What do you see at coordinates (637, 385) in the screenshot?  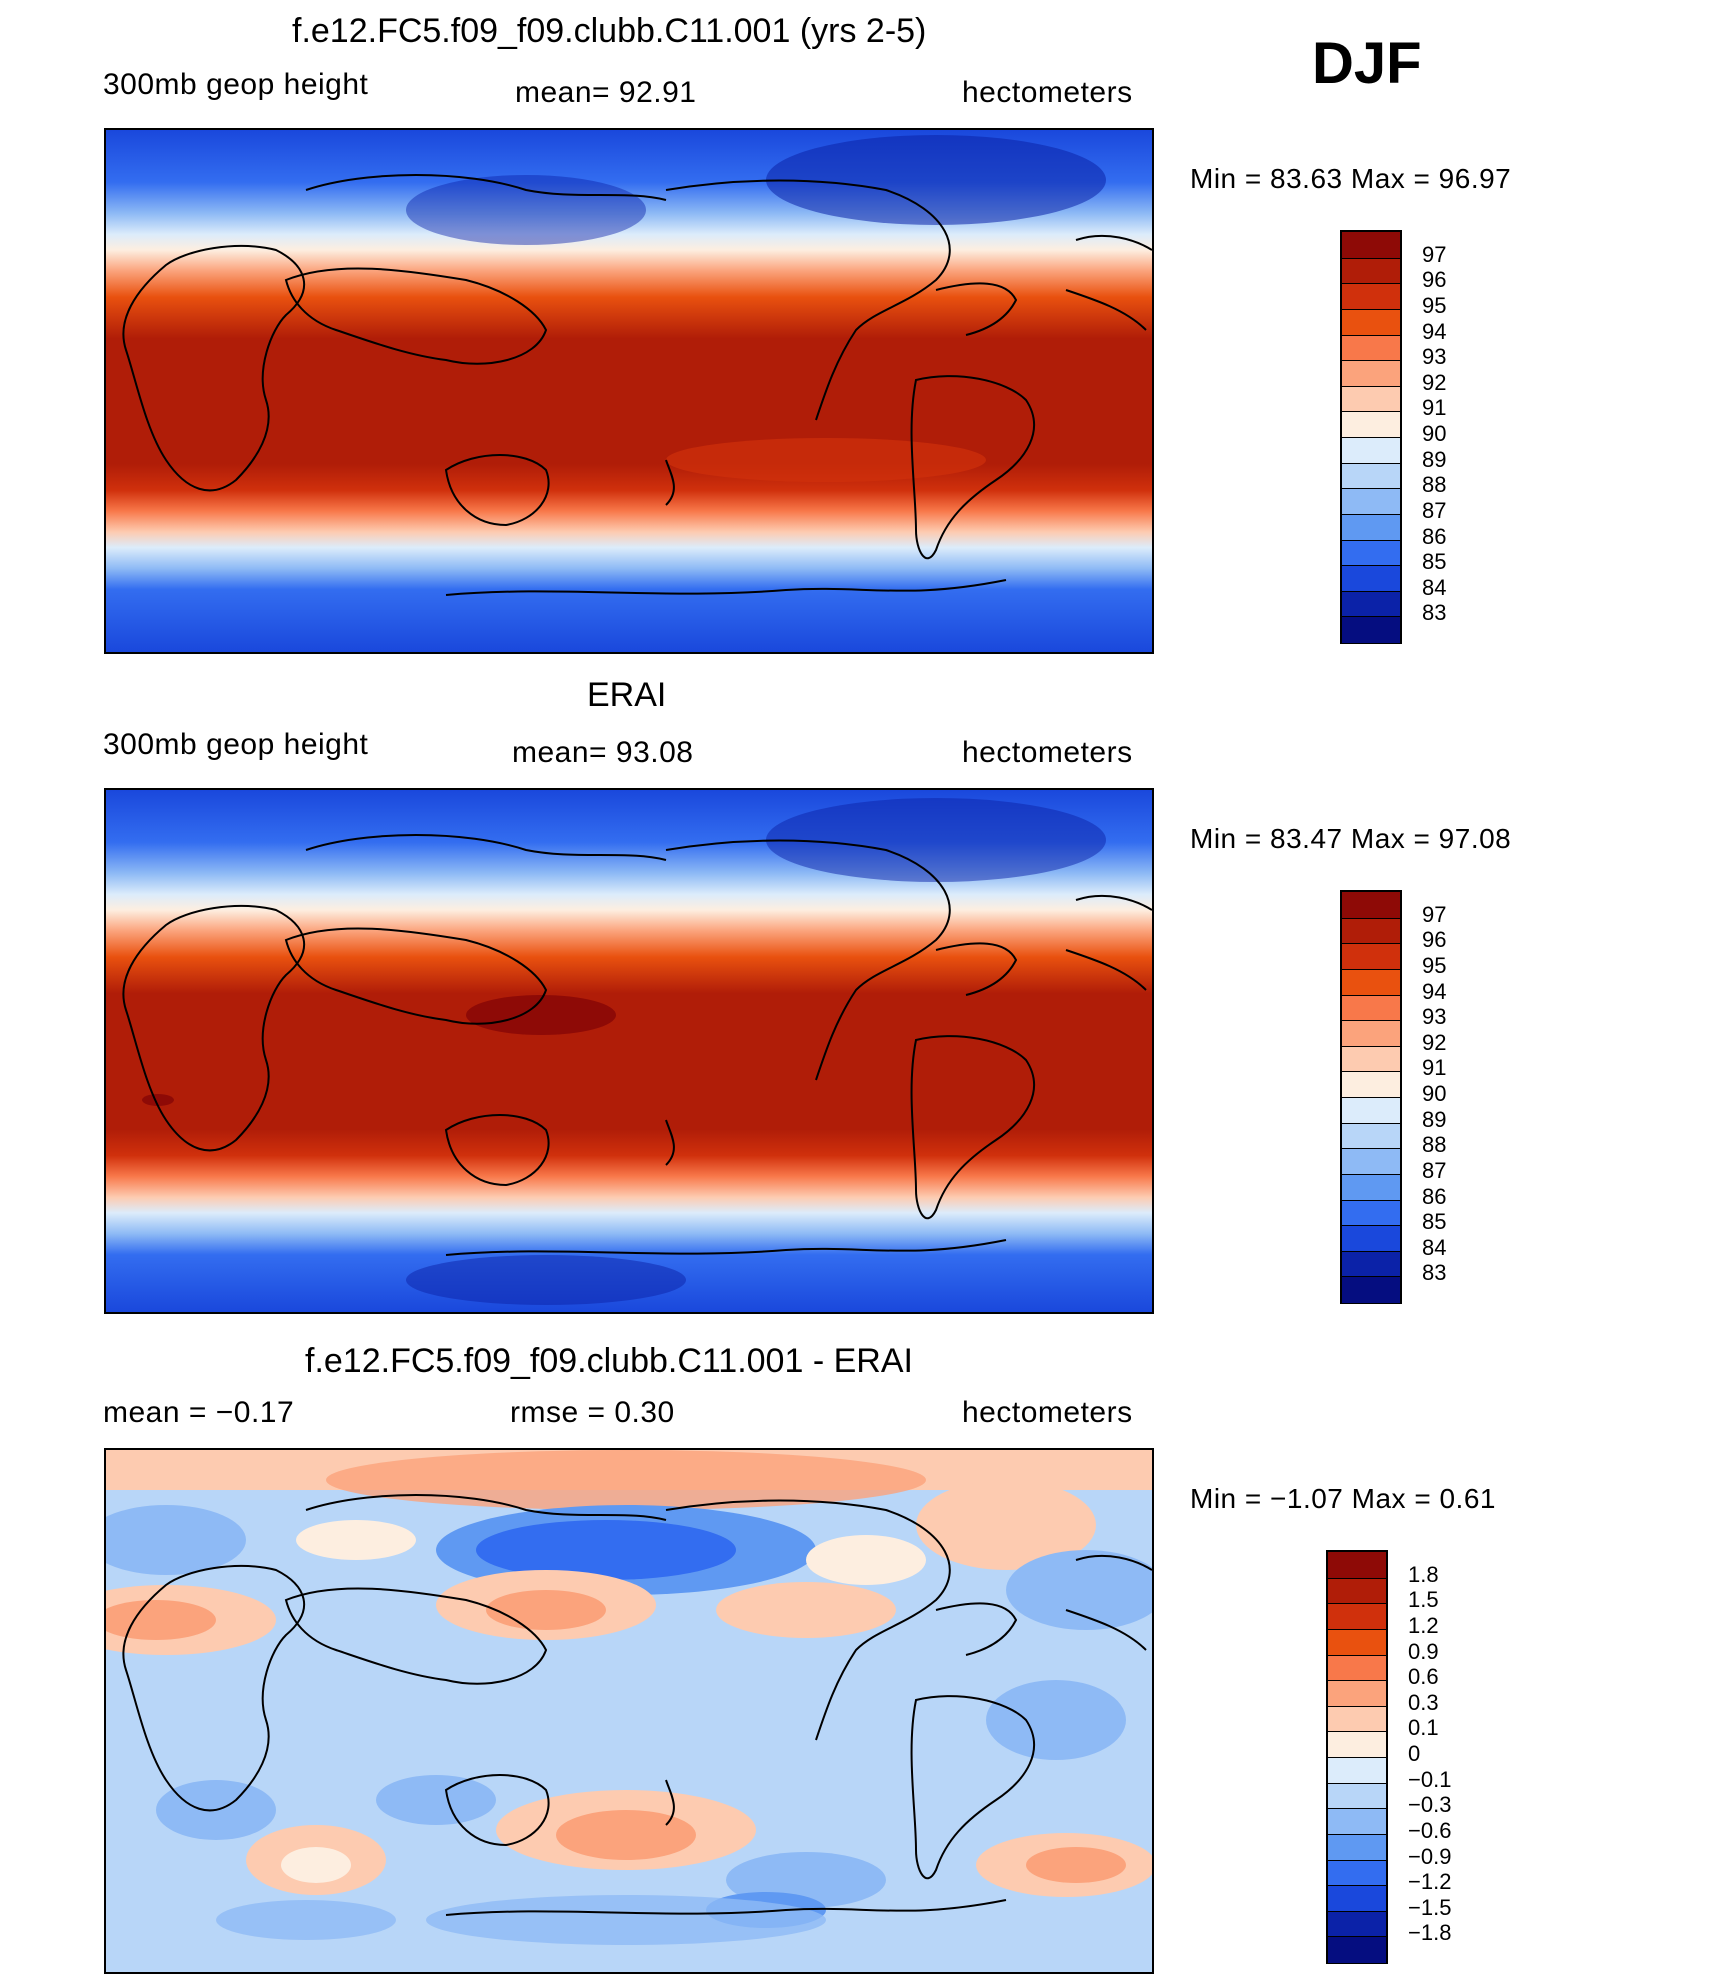 I see `panel1-coastlines` at bounding box center [637, 385].